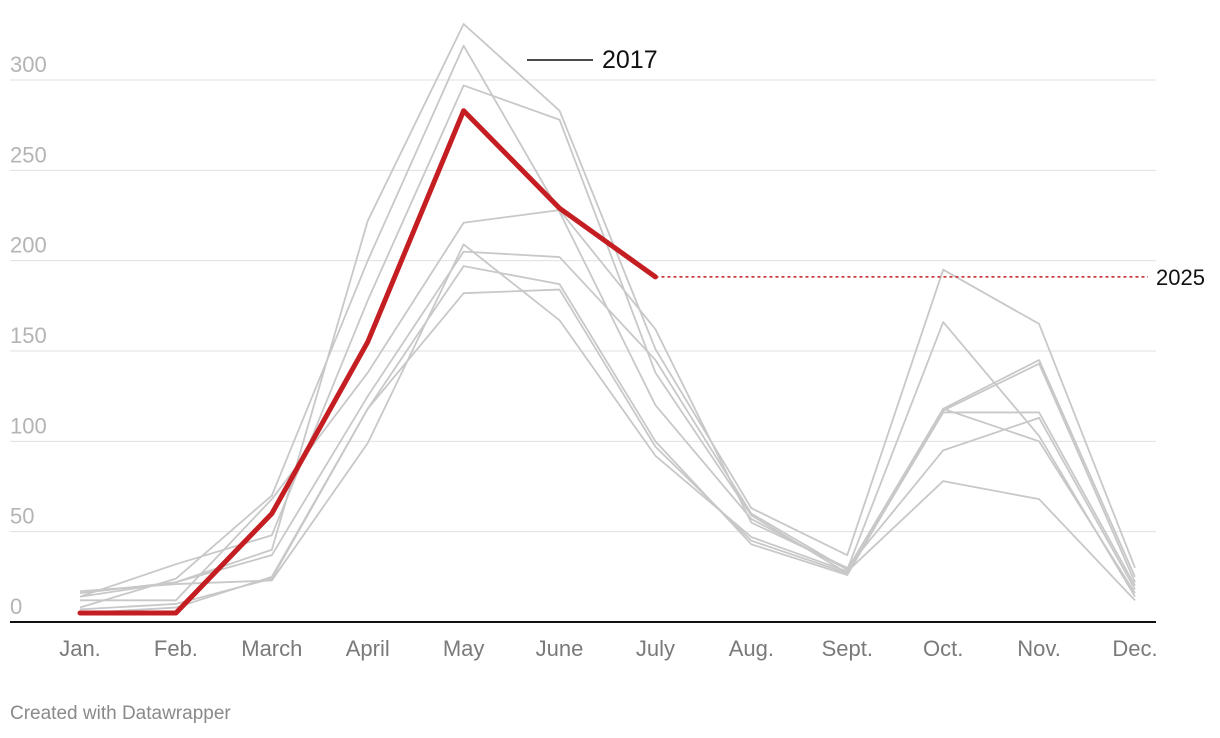  What do you see at coordinates (176, 648) in the screenshot?
I see `x-tick-label: Feb.` at bounding box center [176, 648].